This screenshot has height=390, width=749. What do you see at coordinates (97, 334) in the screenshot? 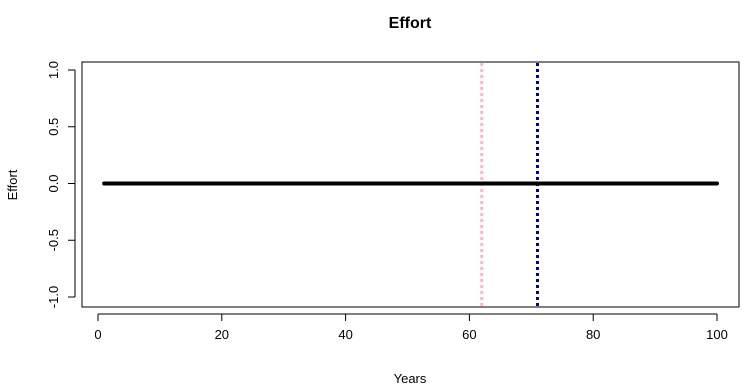
I see `x-tick-label: 0` at bounding box center [97, 334].